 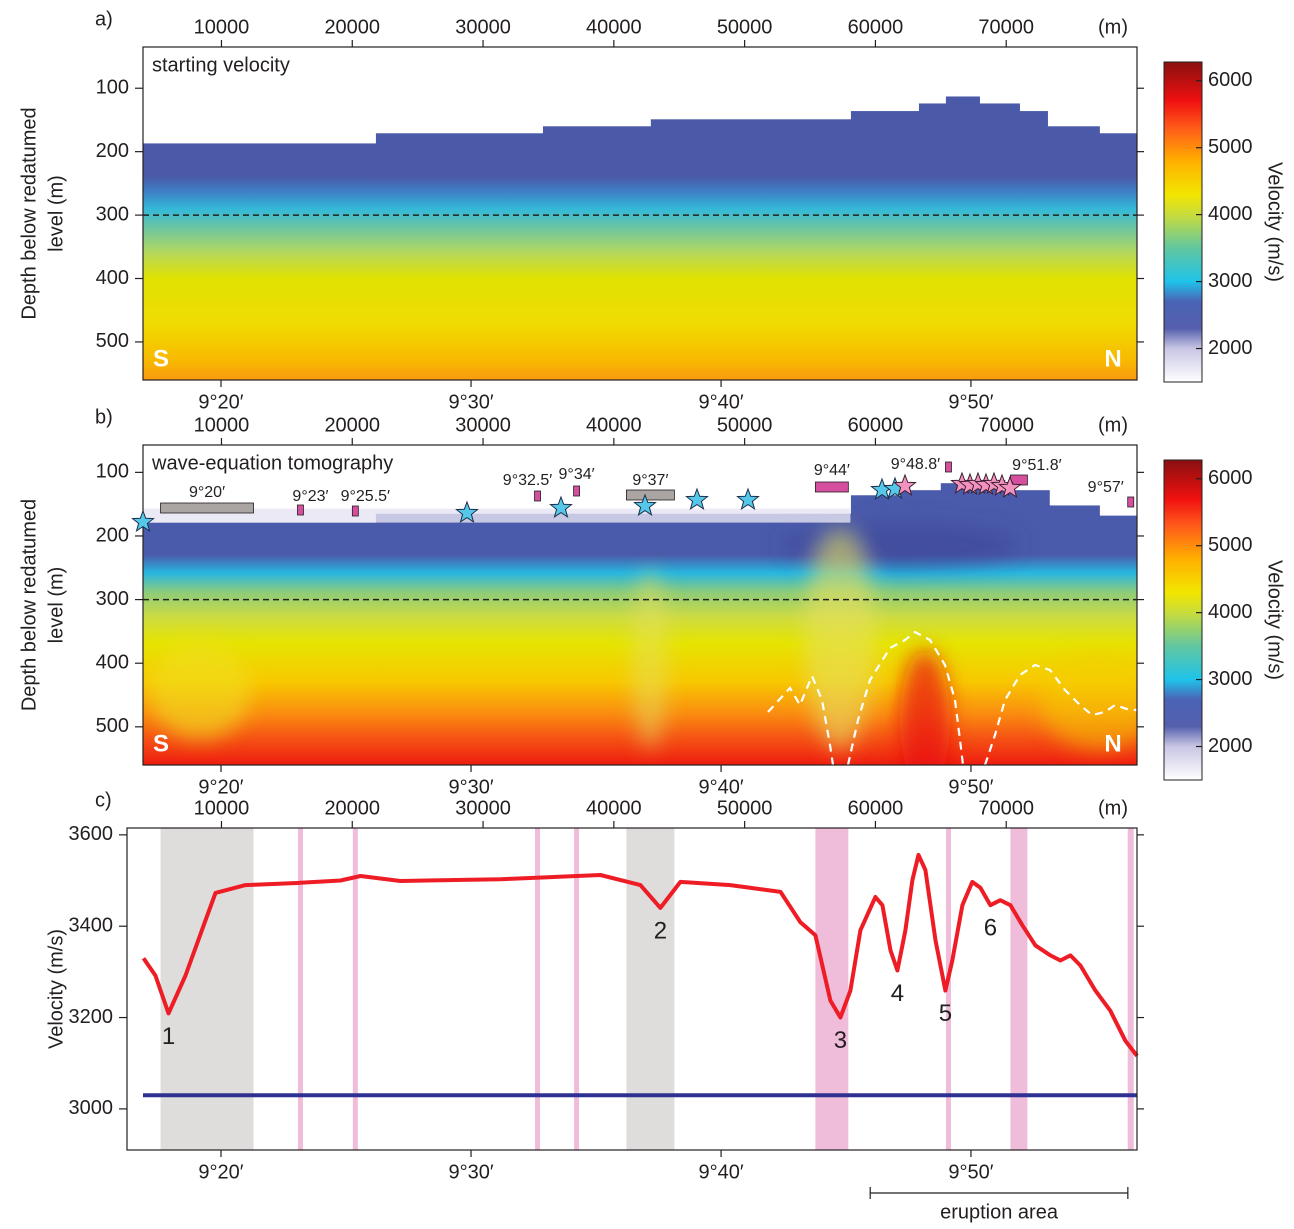 What do you see at coordinates (999, 1193) in the screenshot?
I see `span-bracket` at bounding box center [999, 1193].